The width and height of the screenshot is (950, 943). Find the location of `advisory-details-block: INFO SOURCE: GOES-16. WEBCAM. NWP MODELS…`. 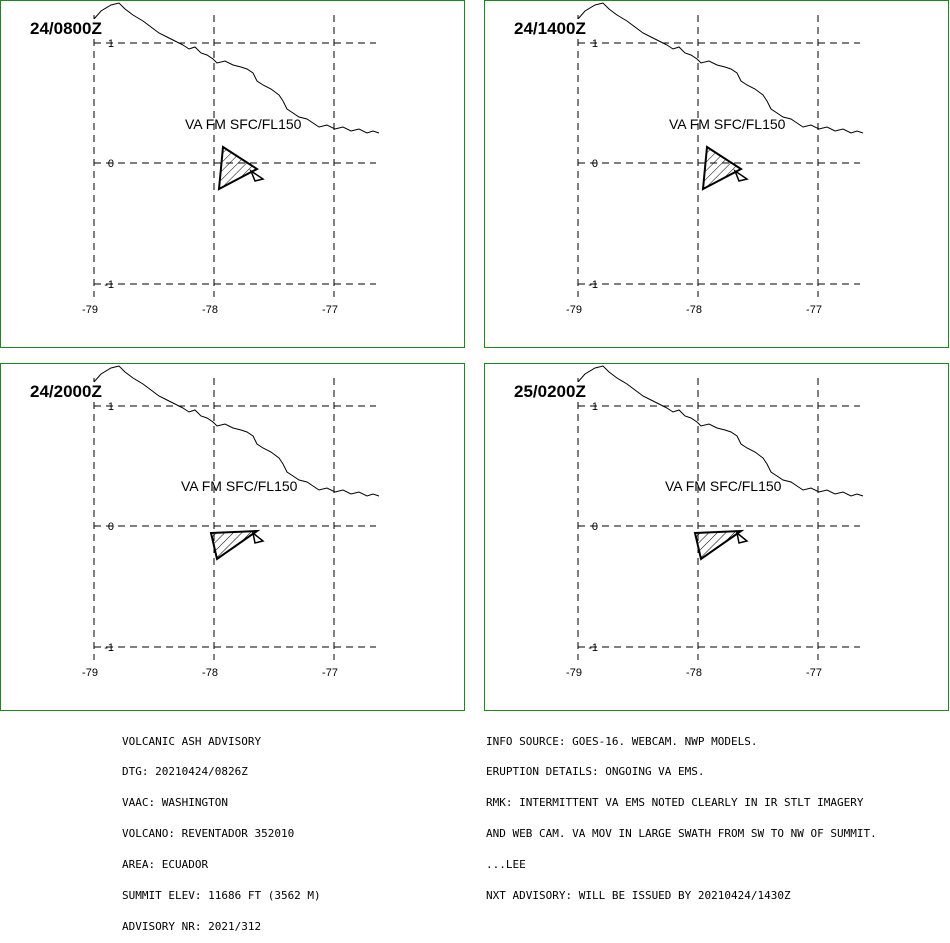

advisory-details-block: INFO SOURCE: GOES-16. WEBCAM. NWP MODELS… is located at coordinates (681, 814).